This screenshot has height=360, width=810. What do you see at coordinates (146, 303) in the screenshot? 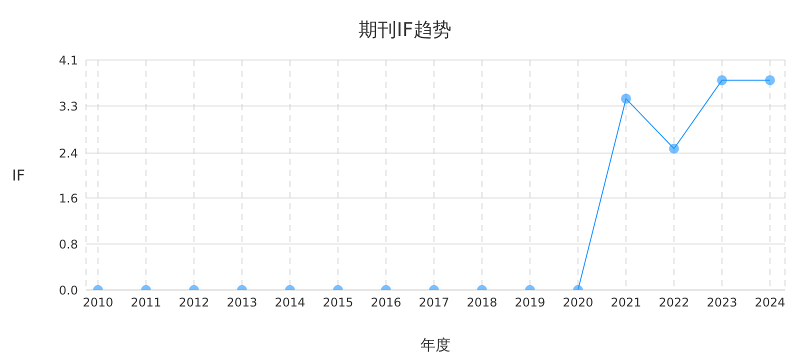
I see `x-tick-label: 2011` at bounding box center [146, 303].